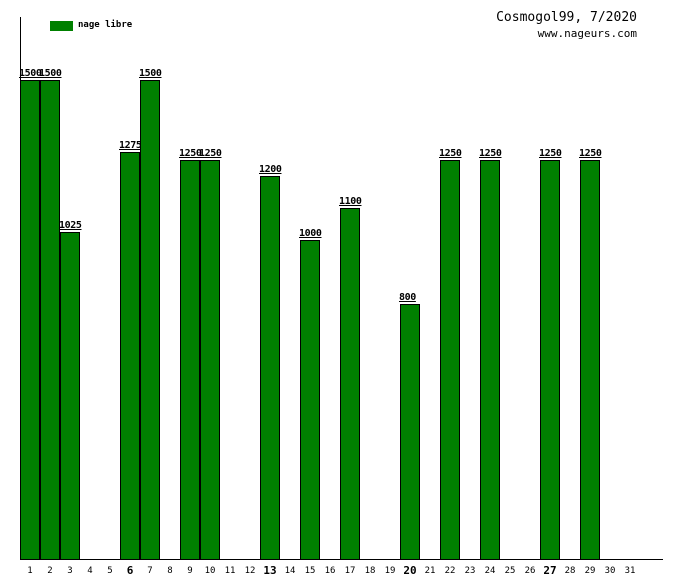  What do you see at coordinates (190, 153) in the screenshot?
I see `bar-value-label-day-9: 1250` at bounding box center [190, 153].